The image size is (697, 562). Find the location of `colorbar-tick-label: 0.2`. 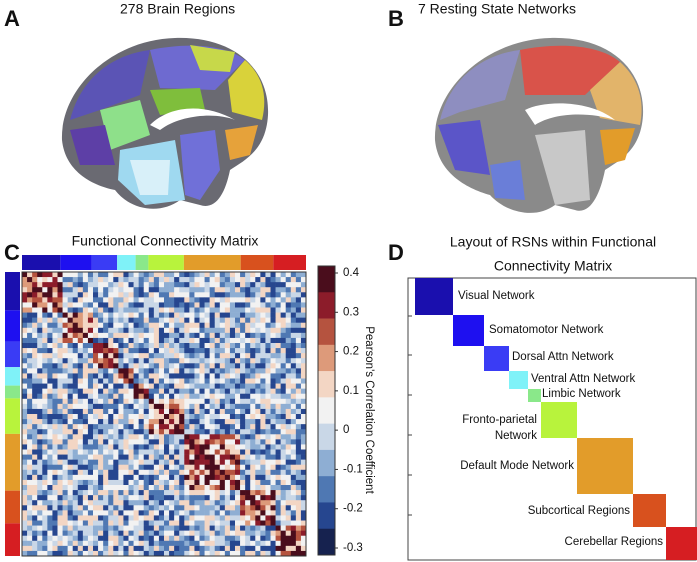

colorbar-tick-label: 0.2 is located at coordinates (351, 352).